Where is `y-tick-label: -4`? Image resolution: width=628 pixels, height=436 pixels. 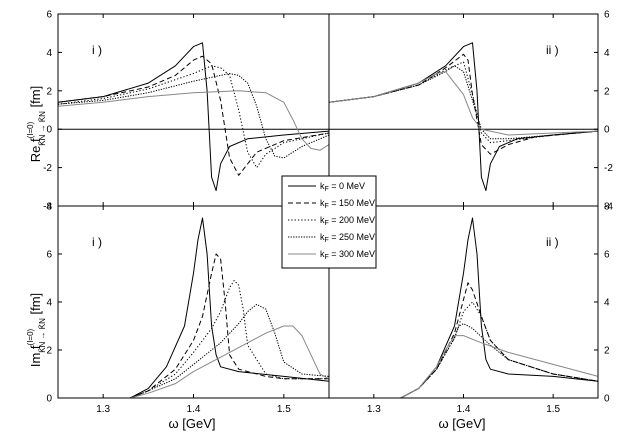
y-tick-label: -4 is located at coordinates (47, 207).